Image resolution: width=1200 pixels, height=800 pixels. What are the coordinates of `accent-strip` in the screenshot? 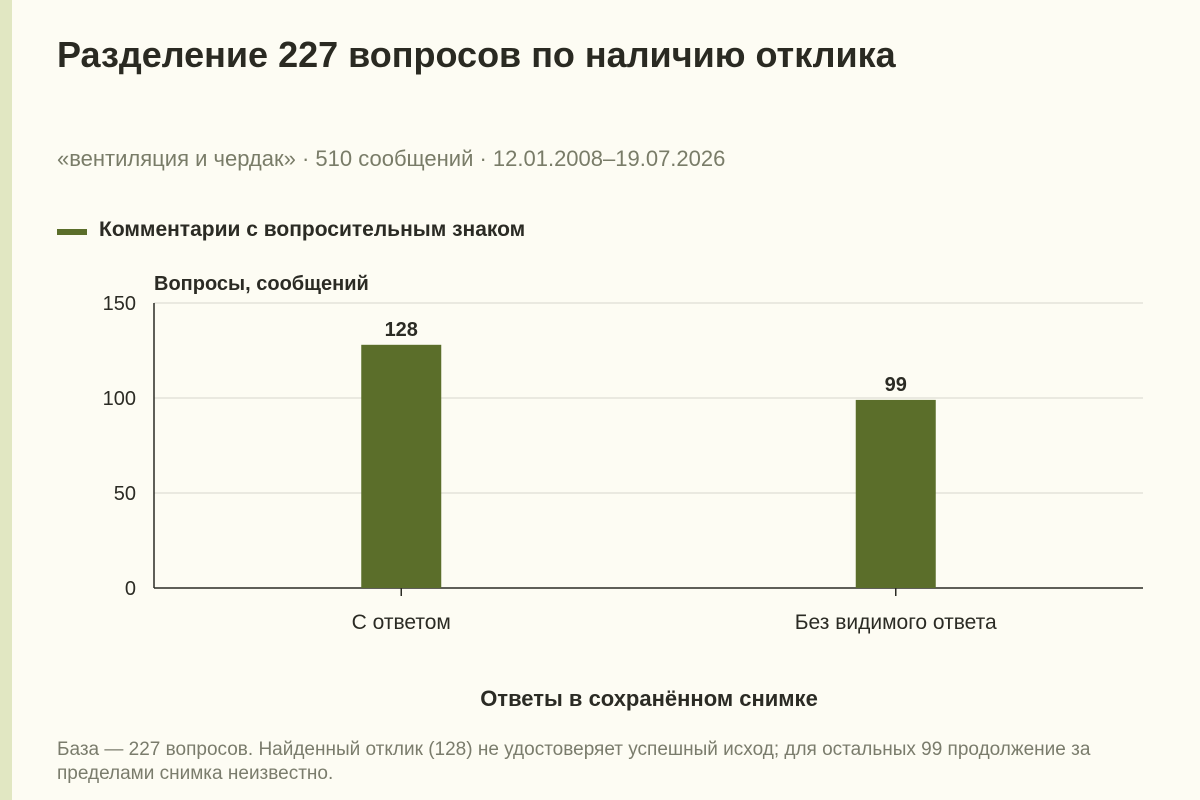 It's located at (6, 400).